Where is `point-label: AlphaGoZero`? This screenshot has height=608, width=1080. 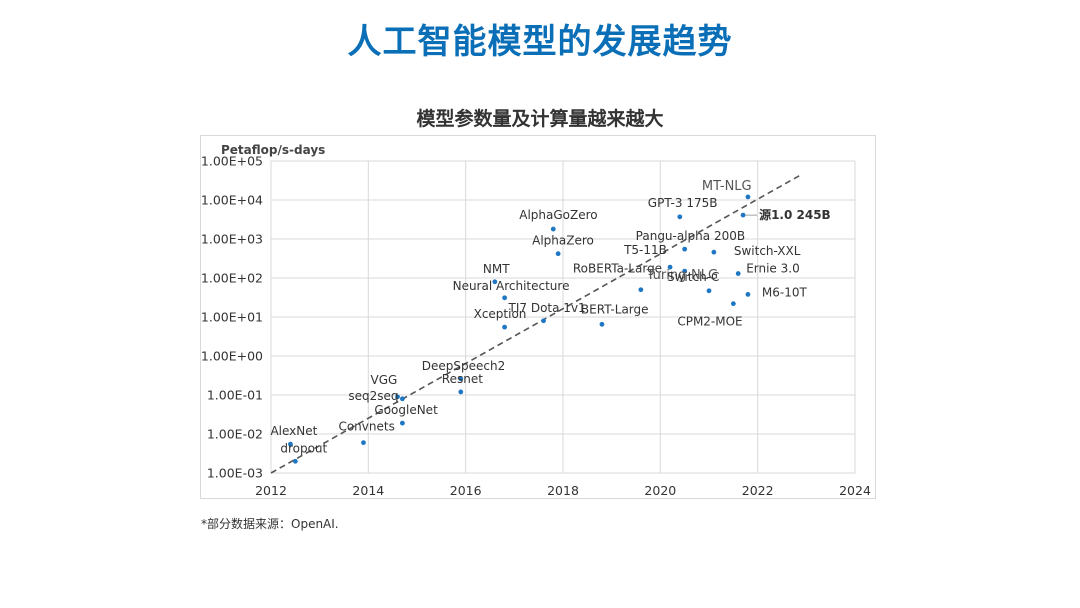 point-label: AlphaGoZero is located at coordinates (558, 215).